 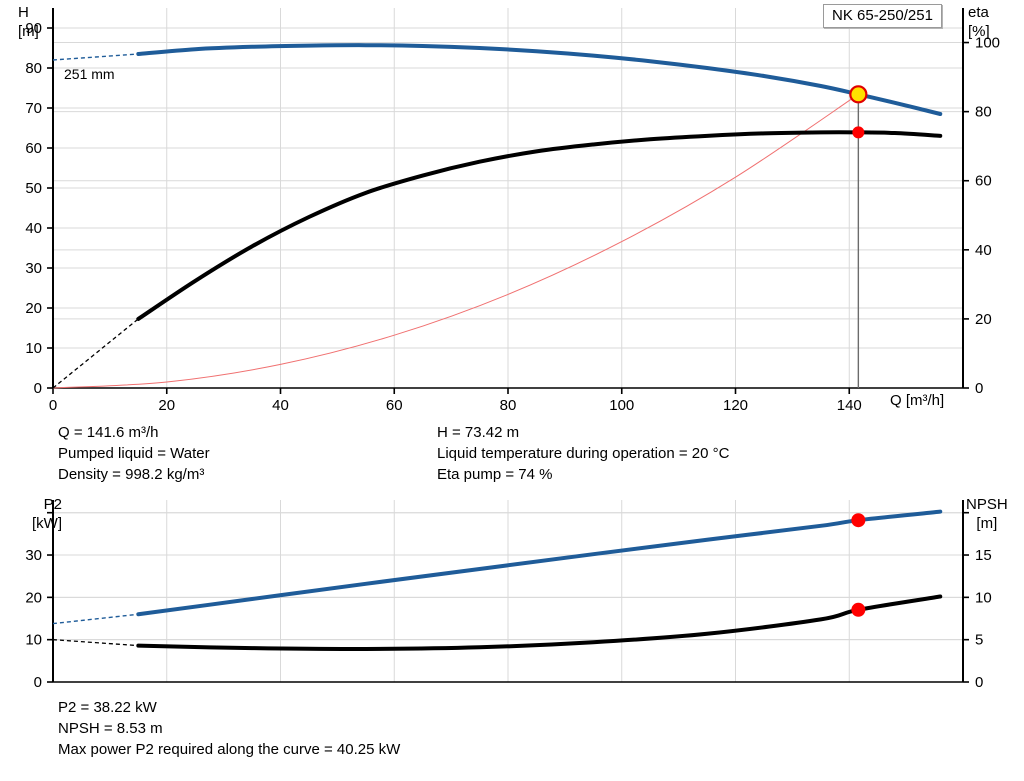 I want to click on pump-model-label: NK 65-250/251, so click(x=882, y=15).